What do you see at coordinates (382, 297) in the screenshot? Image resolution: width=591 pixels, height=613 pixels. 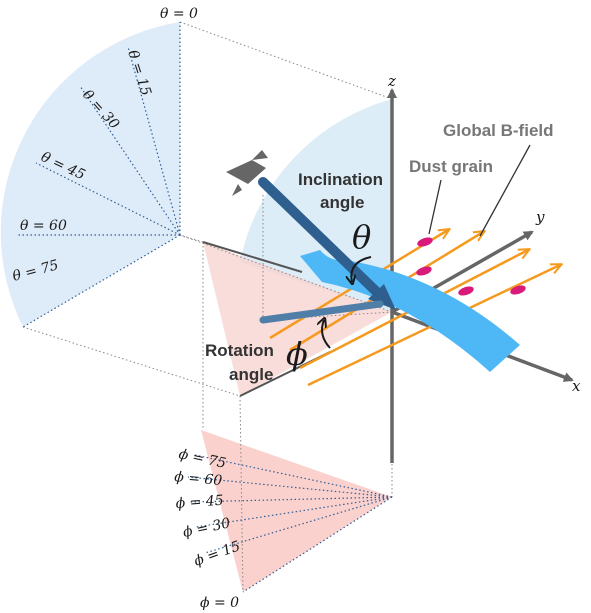 I see `line-of-sight-arrowhead` at bounding box center [382, 297].